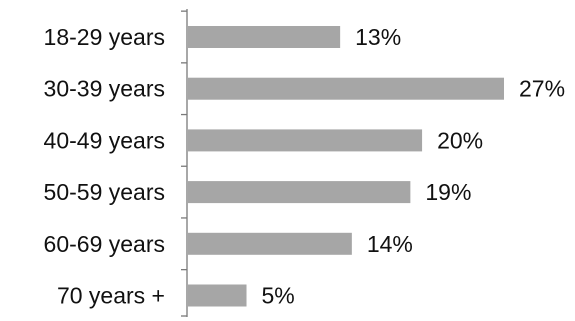 The width and height of the screenshot is (575, 321). What do you see at coordinates (390, 244) in the screenshot?
I see `value-label: 14%` at bounding box center [390, 244].